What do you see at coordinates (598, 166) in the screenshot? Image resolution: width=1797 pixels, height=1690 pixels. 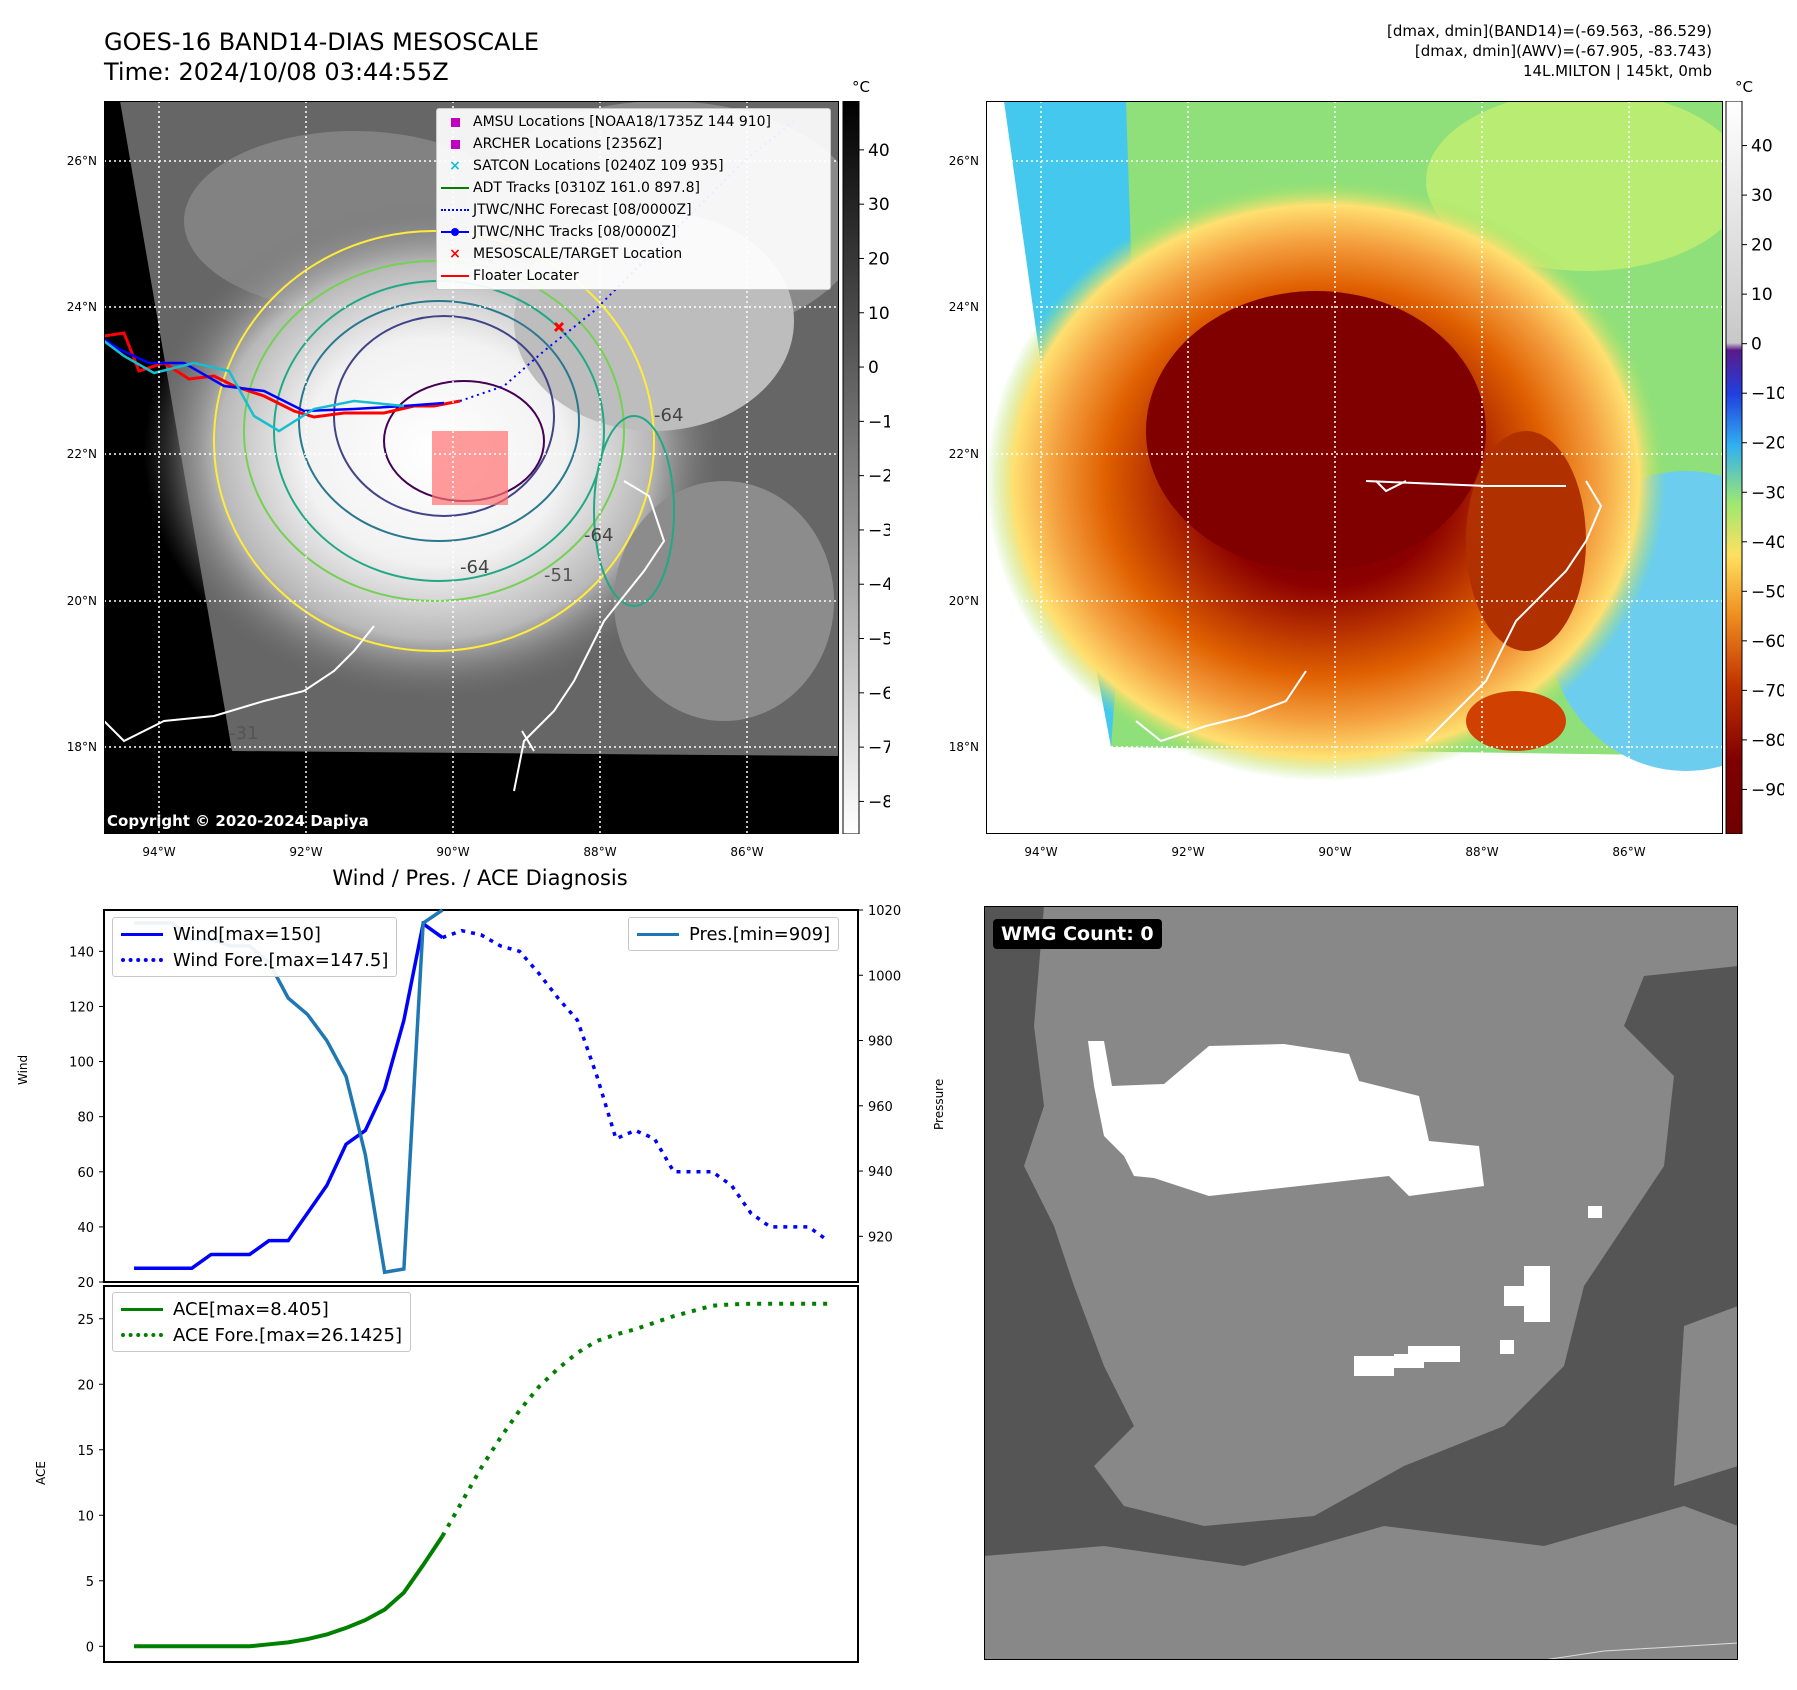 I see `legend-label: SATCON Locations [0240Z 109 935]` at bounding box center [598, 166].